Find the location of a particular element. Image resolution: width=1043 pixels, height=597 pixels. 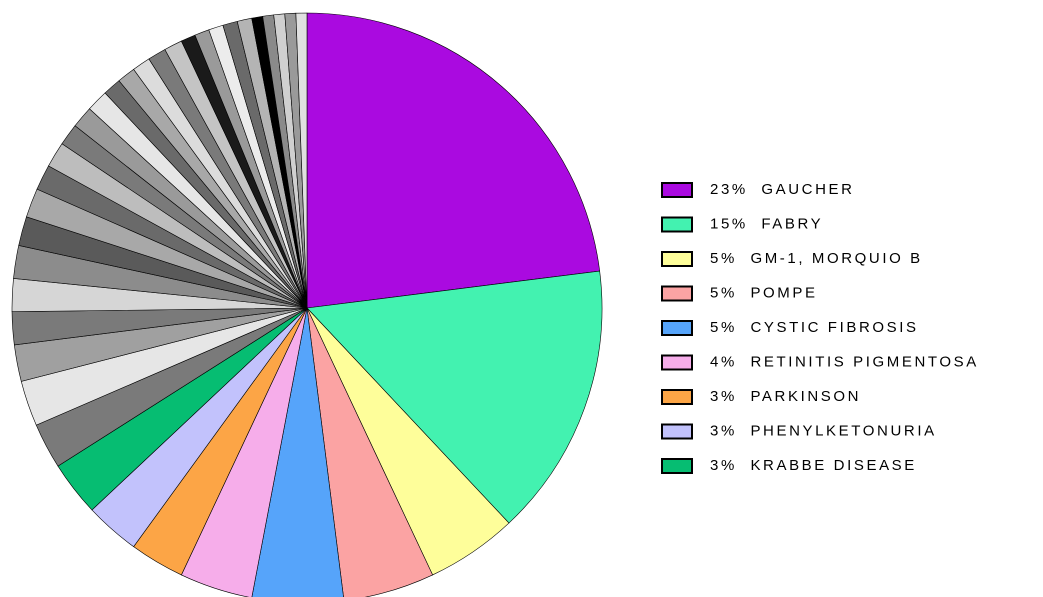

legend-label: 23% GAUCHER is located at coordinates (782, 189).